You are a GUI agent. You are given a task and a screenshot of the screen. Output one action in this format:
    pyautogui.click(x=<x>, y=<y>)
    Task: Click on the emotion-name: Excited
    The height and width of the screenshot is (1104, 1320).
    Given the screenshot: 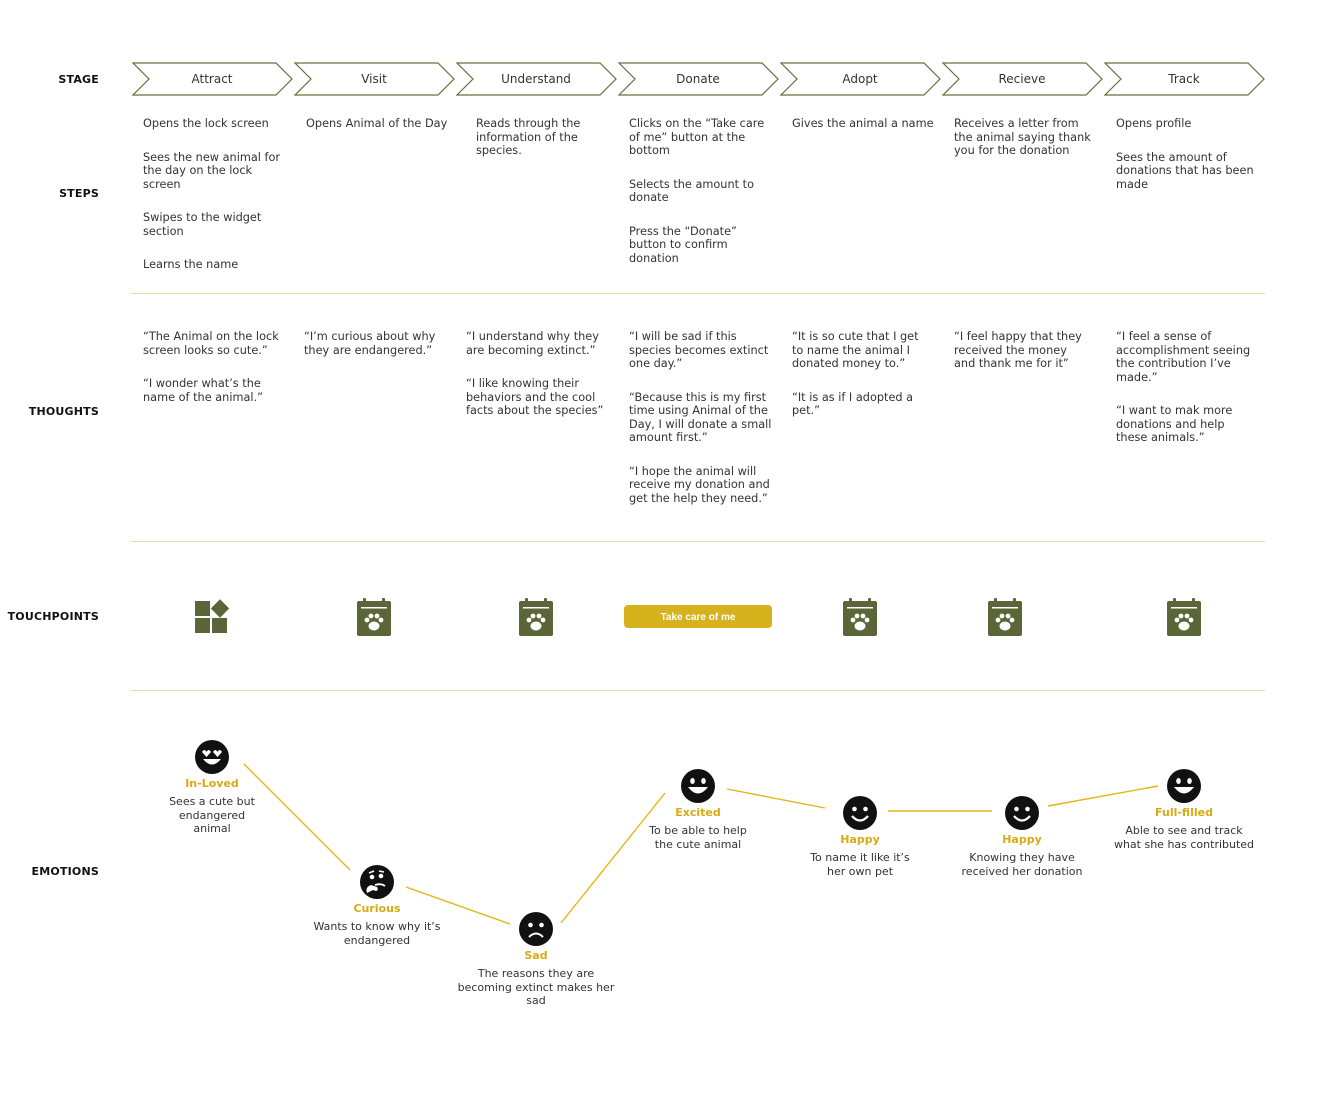 What is the action you would take?
    pyautogui.click(x=698, y=812)
    